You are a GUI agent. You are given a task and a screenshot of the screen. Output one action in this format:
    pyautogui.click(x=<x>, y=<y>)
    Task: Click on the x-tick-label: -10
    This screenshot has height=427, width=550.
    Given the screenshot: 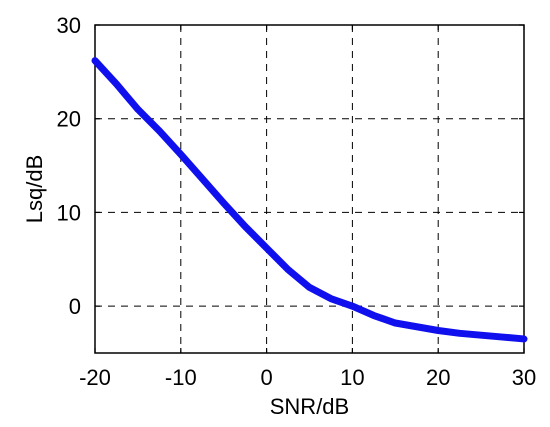 What is the action you would take?
    pyautogui.click(x=181, y=377)
    